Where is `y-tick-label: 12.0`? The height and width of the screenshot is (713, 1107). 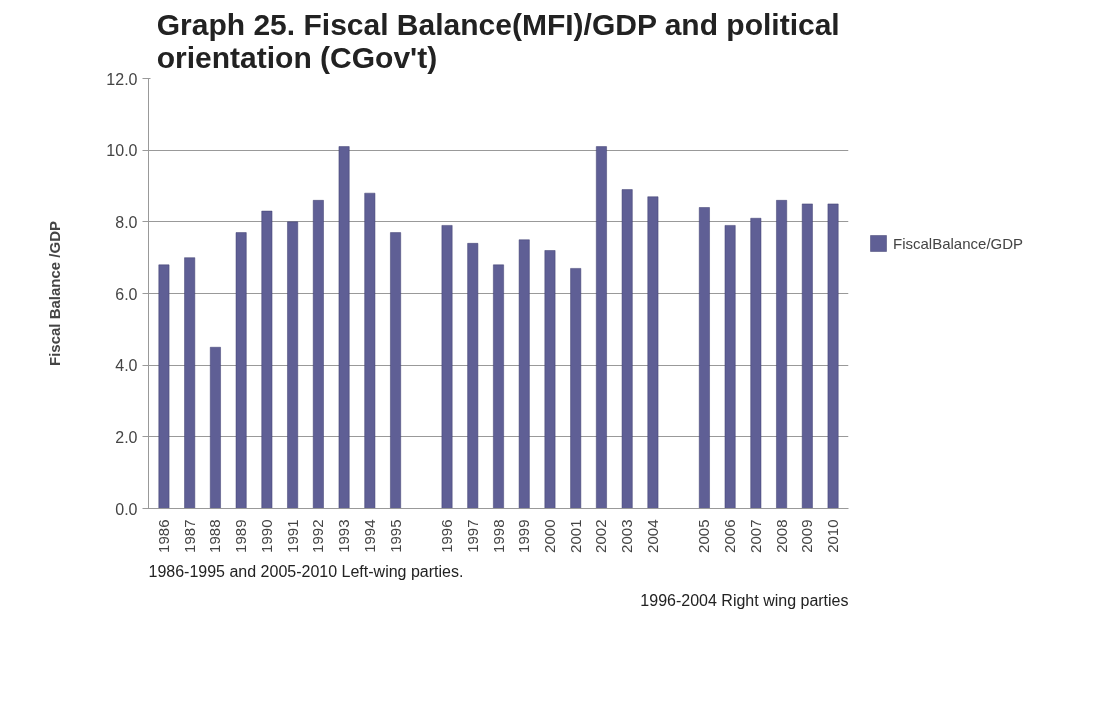 y-tick-label: 12.0 is located at coordinates (122, 79).